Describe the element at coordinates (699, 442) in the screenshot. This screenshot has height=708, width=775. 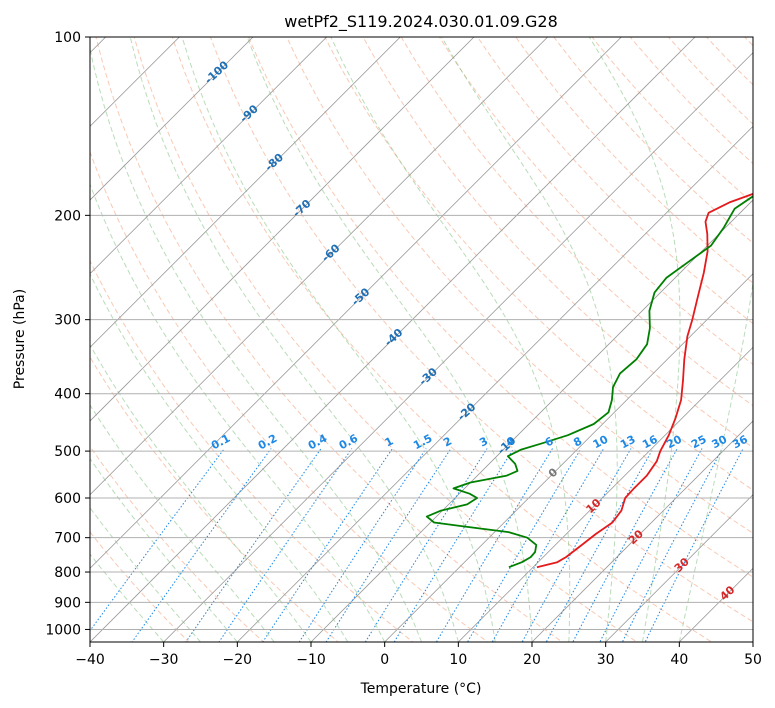
I see `mixing-ratio-label: 25` at that location.